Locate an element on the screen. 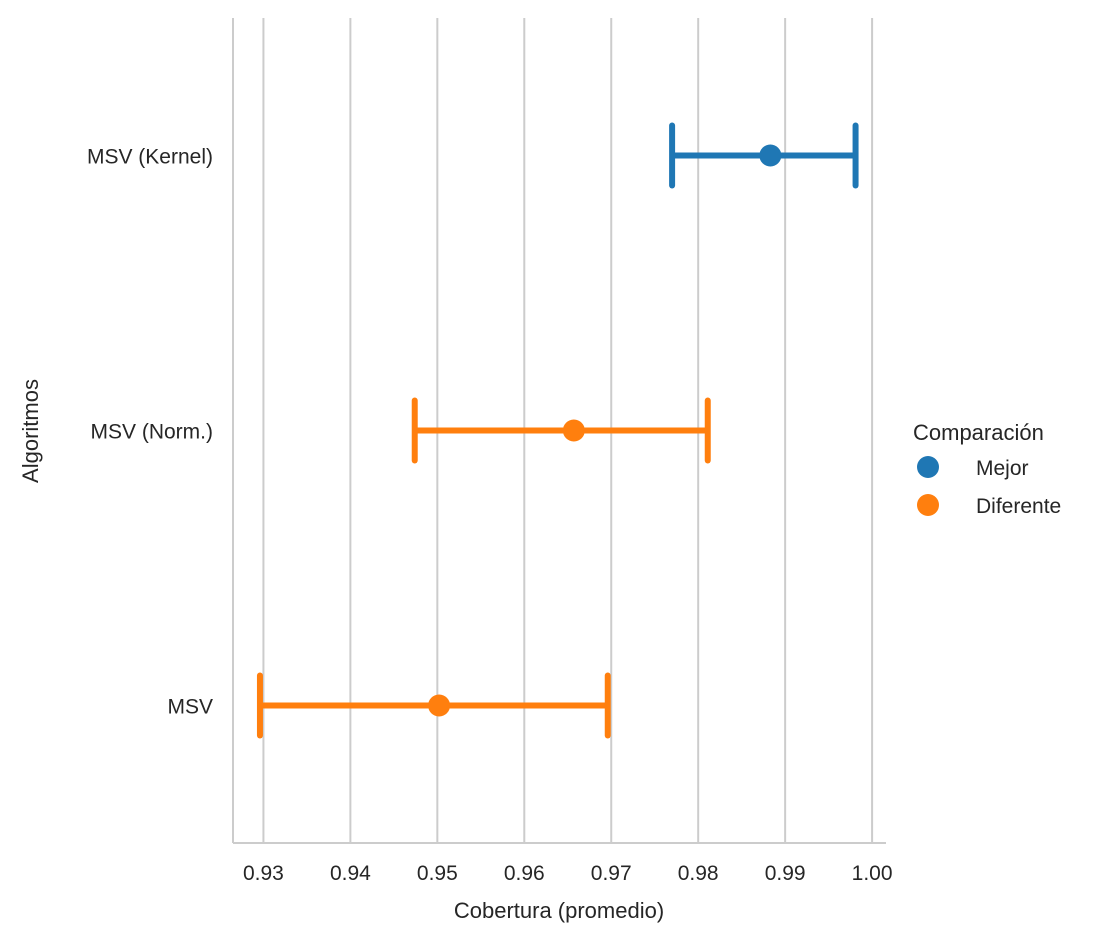  x-tick-label: 0.97 is located at coordinates (611, 873).